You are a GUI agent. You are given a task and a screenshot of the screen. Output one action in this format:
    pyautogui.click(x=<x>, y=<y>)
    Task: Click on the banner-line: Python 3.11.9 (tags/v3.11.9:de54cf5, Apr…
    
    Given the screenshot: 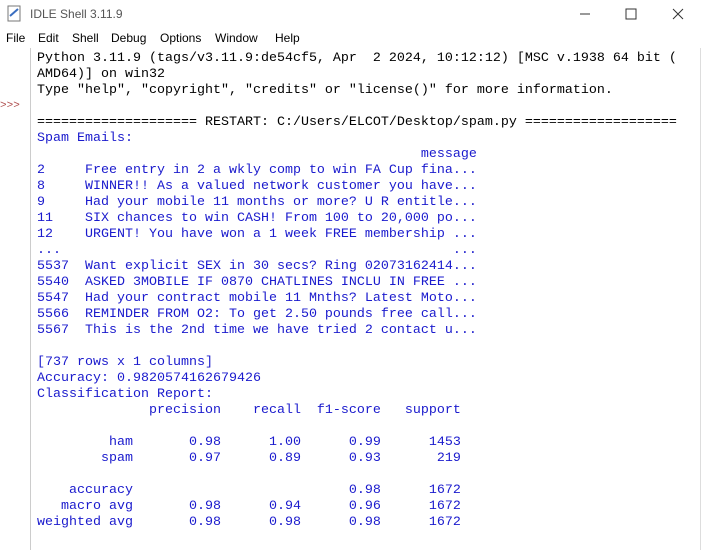 What is the action you would take?
    pyautogui.click(x=357, y=58)
    